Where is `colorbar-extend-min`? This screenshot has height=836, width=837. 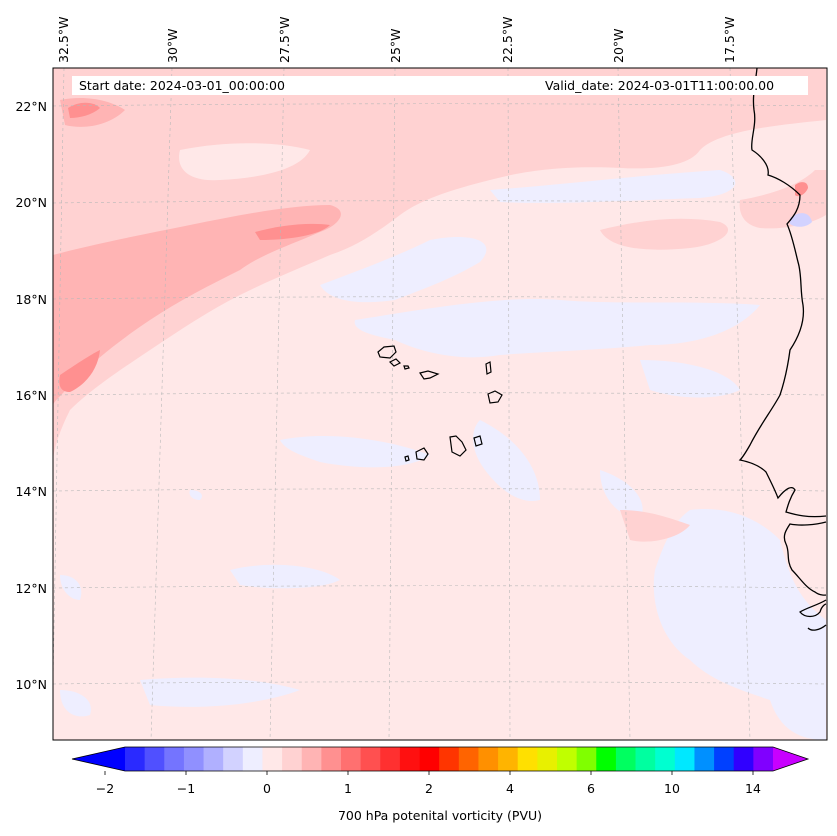 colorbar-extend-min is located at coordinates (98, 759).